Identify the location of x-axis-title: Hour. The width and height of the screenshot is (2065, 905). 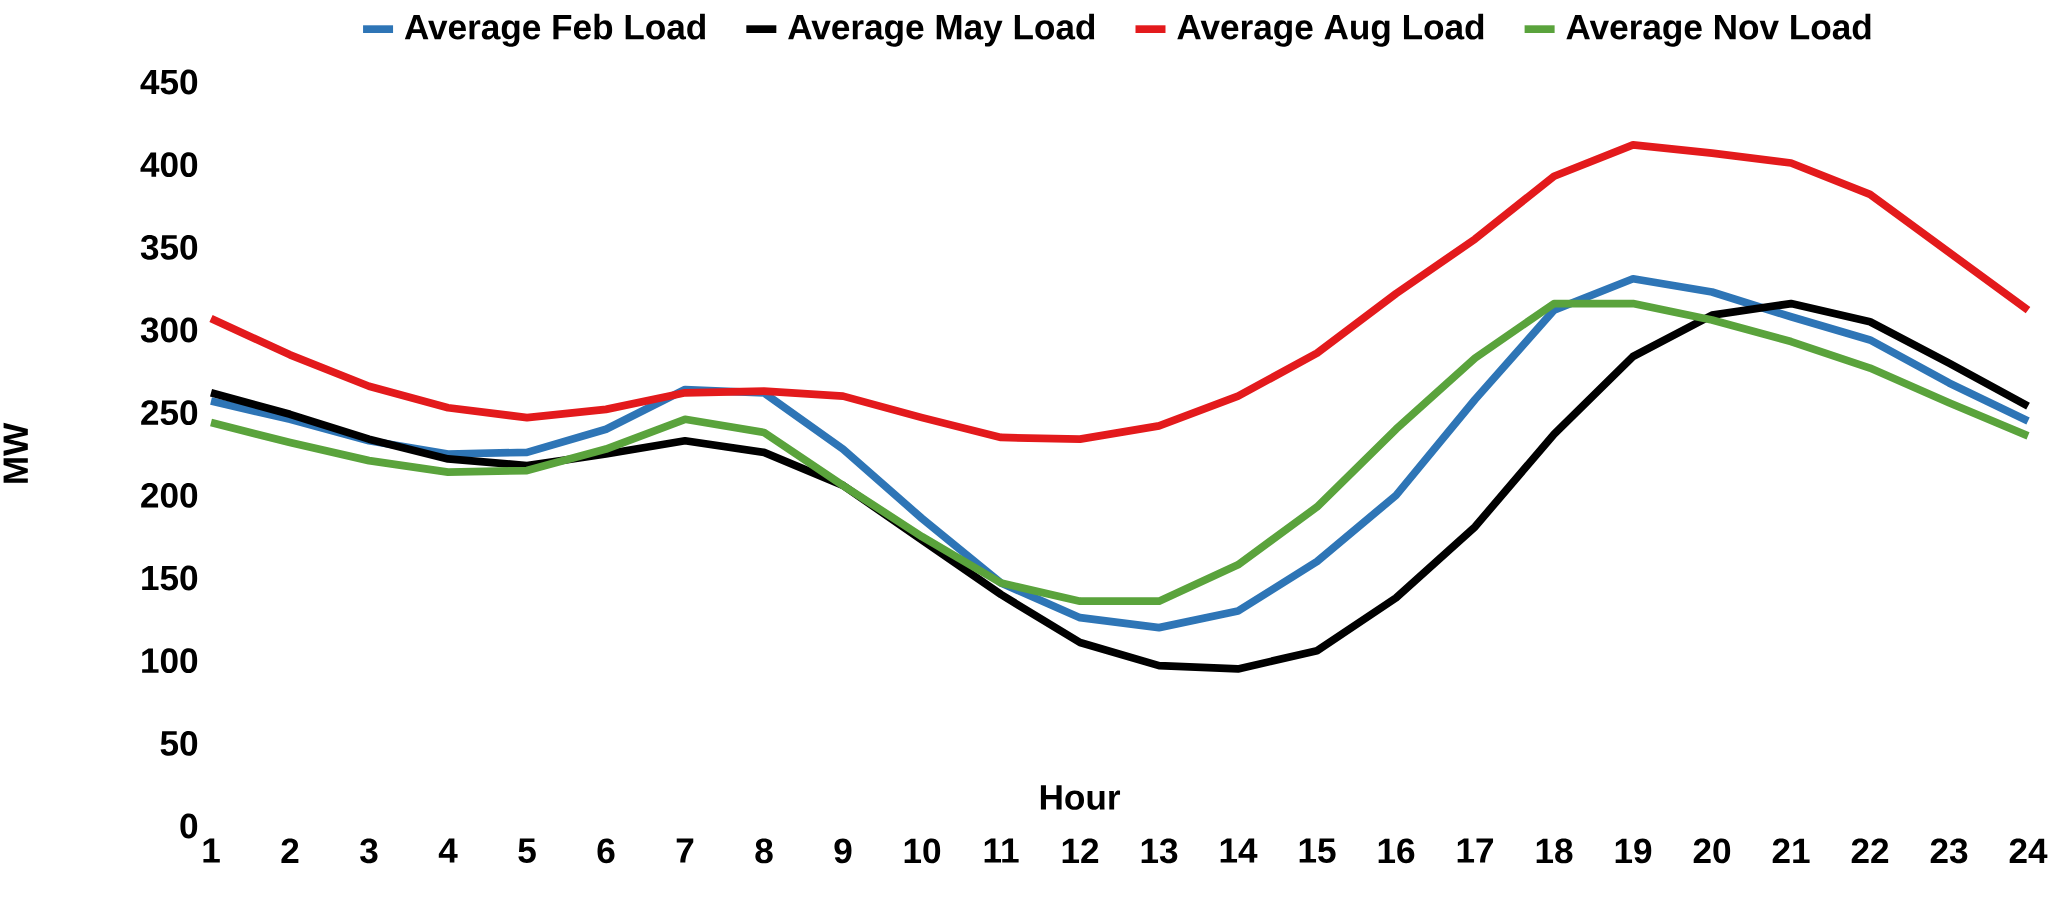
(1080, 797).